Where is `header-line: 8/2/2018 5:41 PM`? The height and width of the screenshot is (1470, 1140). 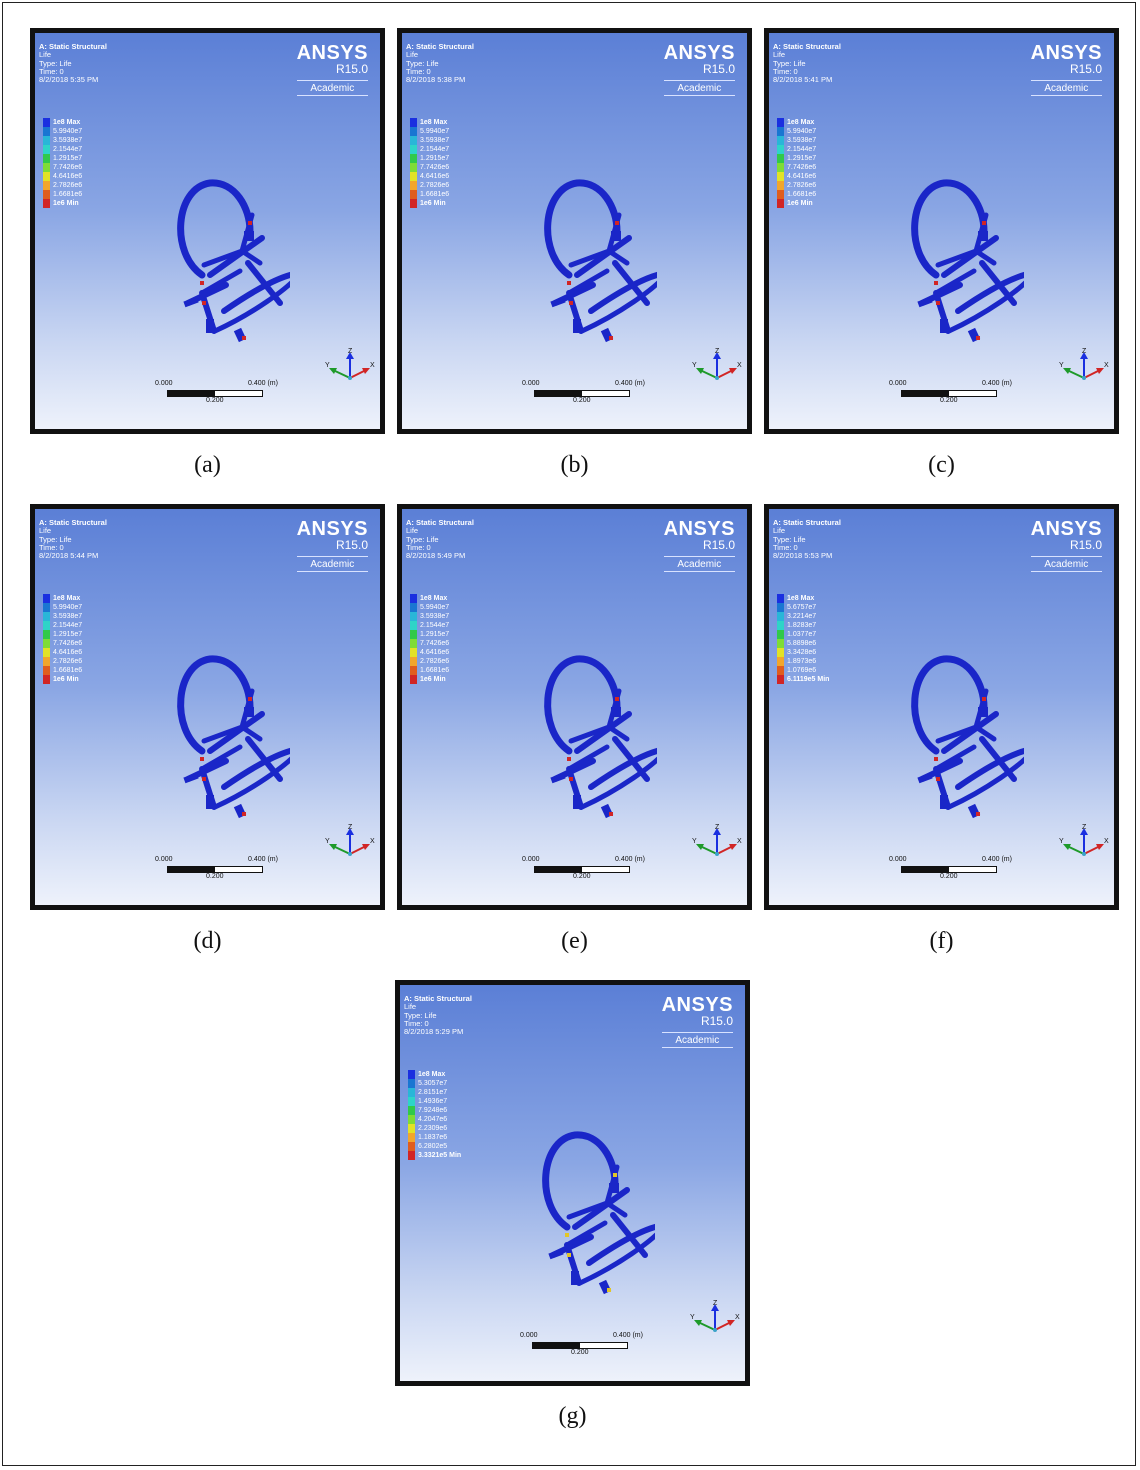
header-line: 8/2/2018 5:41 PM is located at coordinates (803, 80).